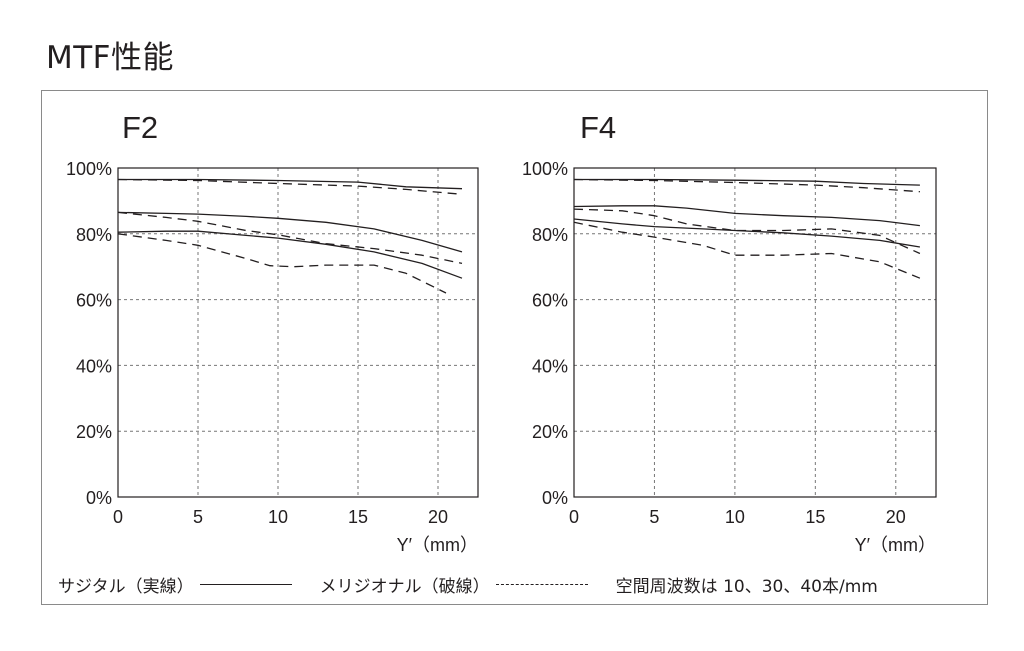 The width and height of the screenshot is (1024, 651). Describe the element at coordinates (140, 127) in the screenshot. I see `chart-title: F2` at that location.